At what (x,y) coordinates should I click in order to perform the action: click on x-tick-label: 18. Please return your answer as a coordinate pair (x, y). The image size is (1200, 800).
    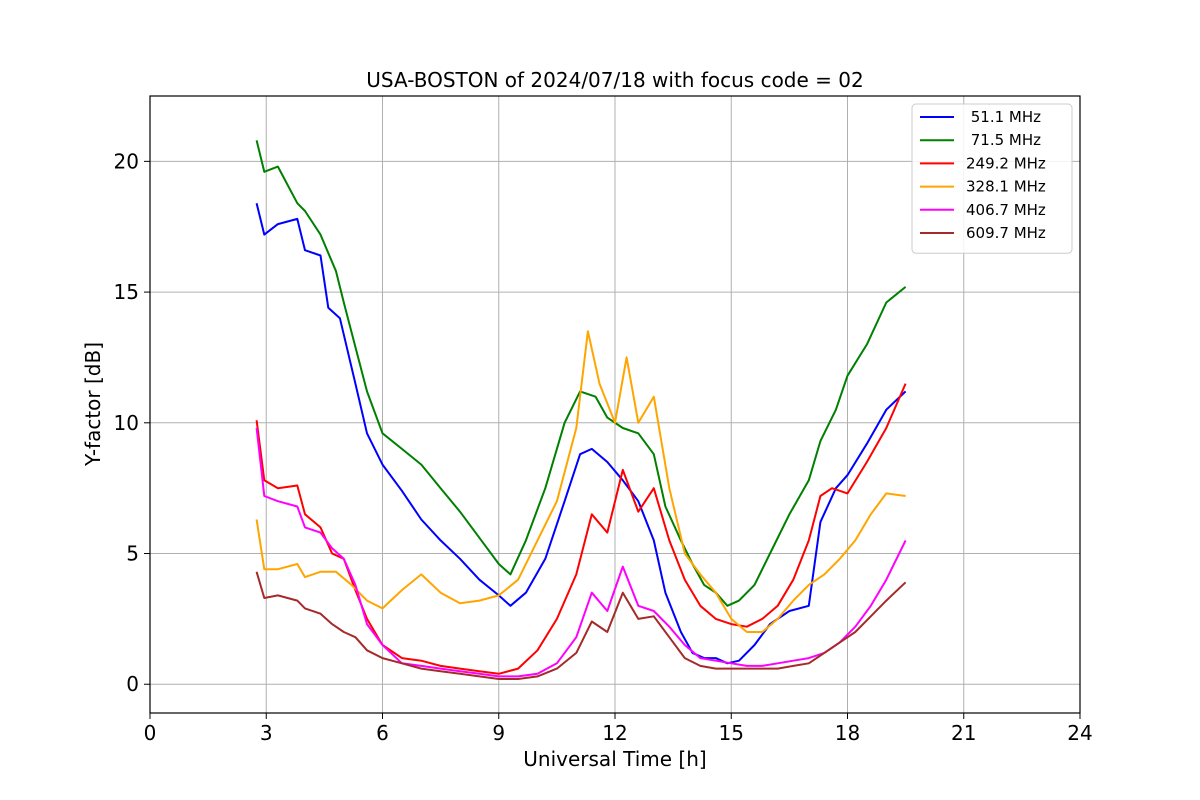
    Looking at the image, I should click on (847, 733).